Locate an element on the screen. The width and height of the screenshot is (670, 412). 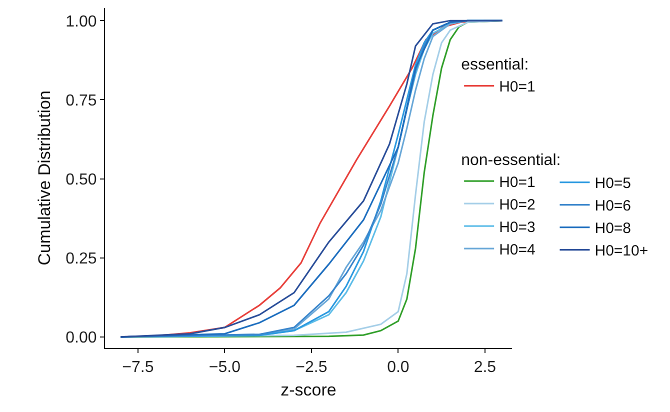
legend-label: H0=4 is located at coordinates (517, 249).